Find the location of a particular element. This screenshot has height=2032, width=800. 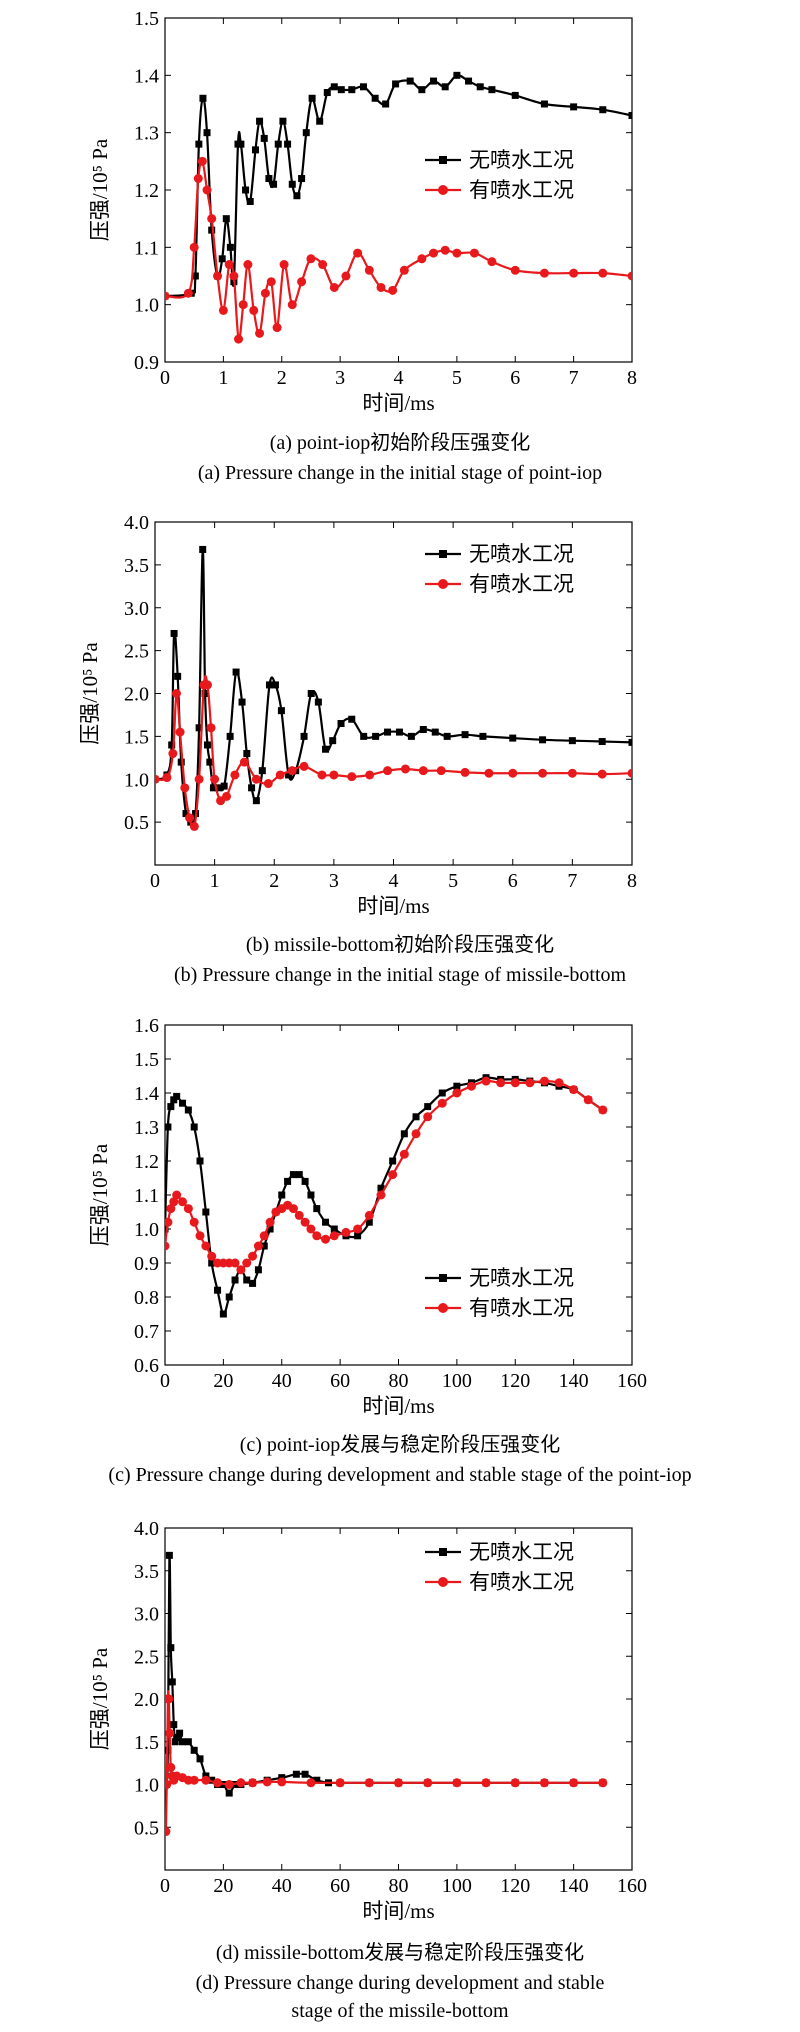

x-tick-label: 6 is located at coordinates (515, 378).